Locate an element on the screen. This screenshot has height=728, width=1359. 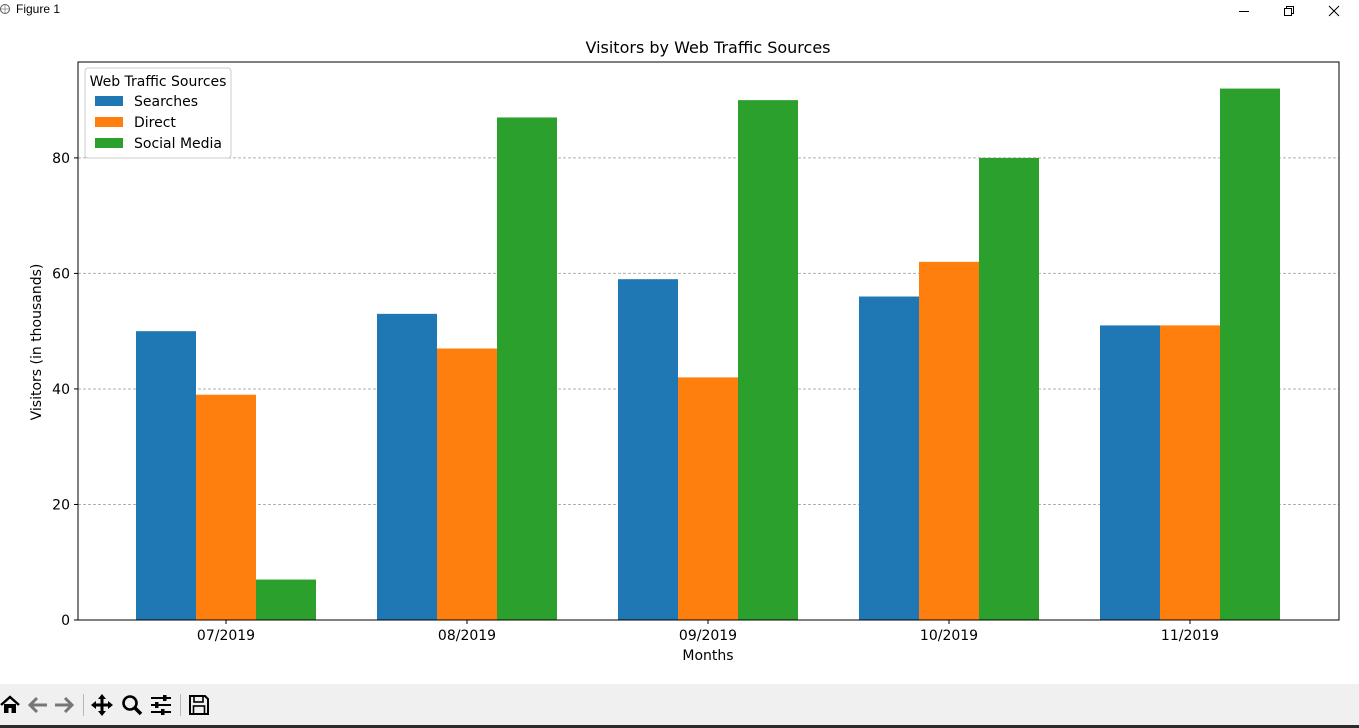
minimize-icon is located at coordinates (1244, 11).